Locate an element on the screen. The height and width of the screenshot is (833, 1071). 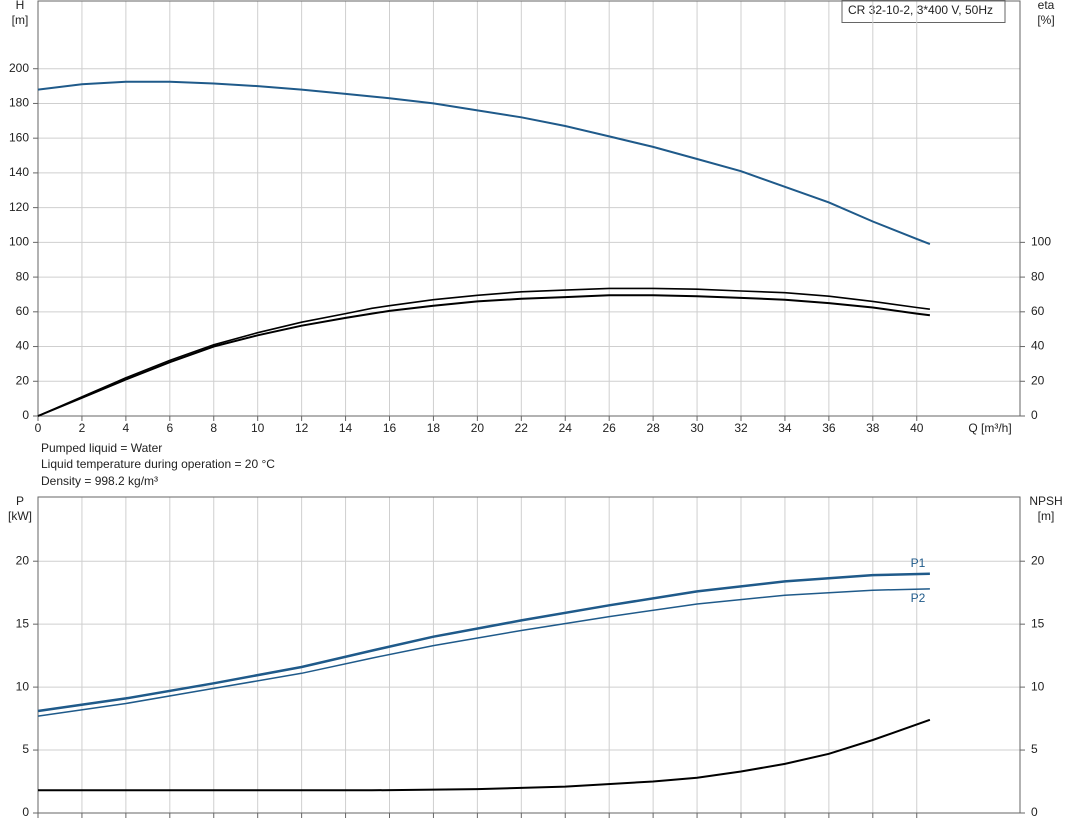
y2-tick-label: 100 is located at coordinates (1041, 242).